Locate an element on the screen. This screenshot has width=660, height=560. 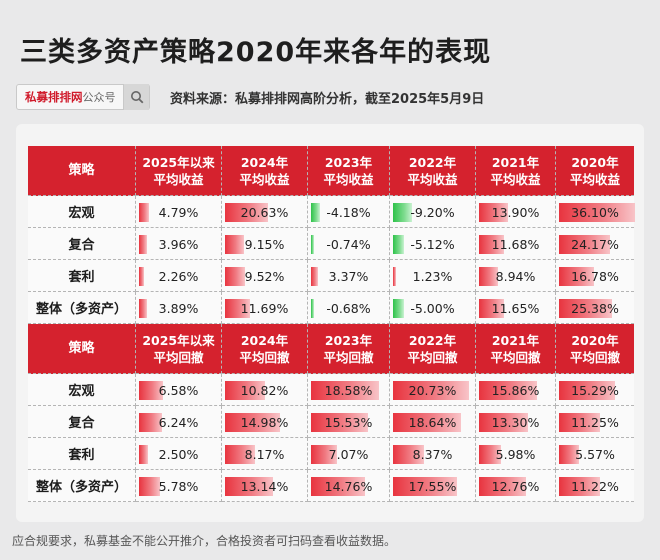
returns-cell-value: 1.23% is located at coordinates (432, 276).